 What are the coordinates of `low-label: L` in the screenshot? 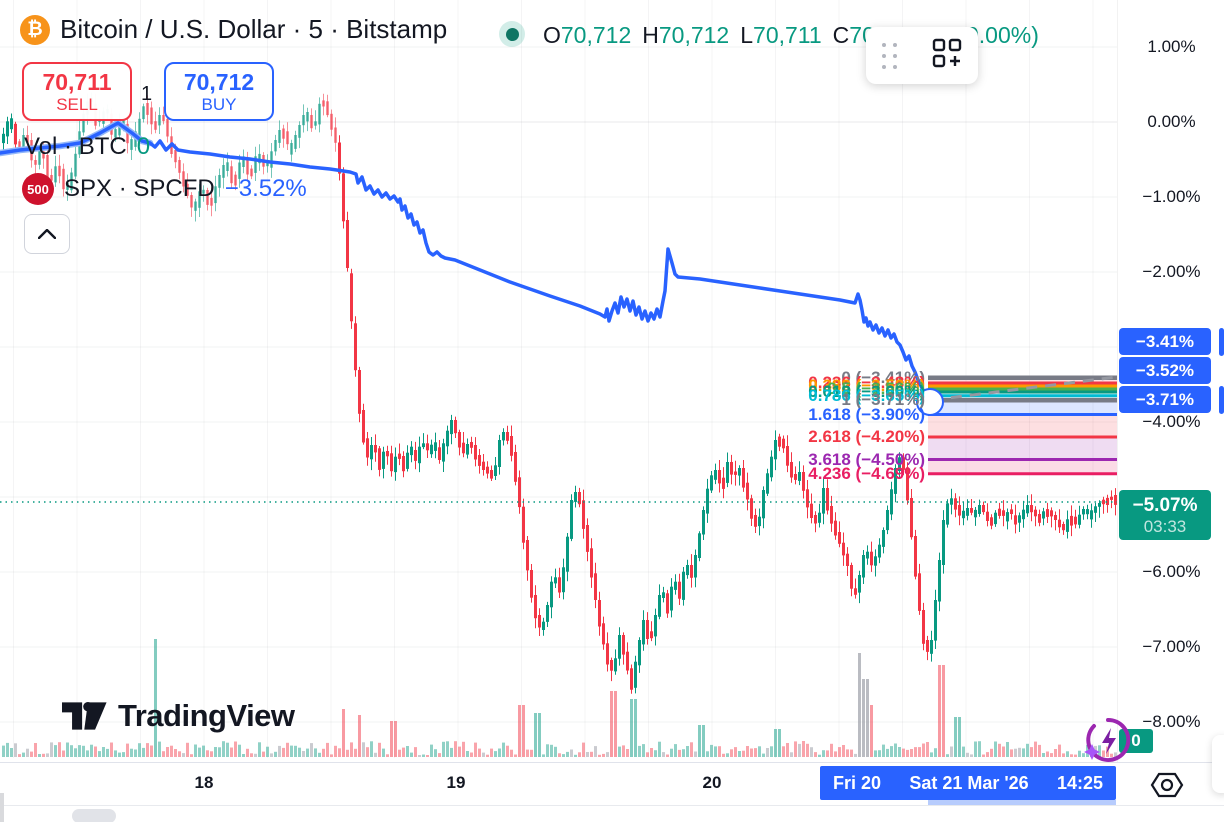 It's located at (747, 35).